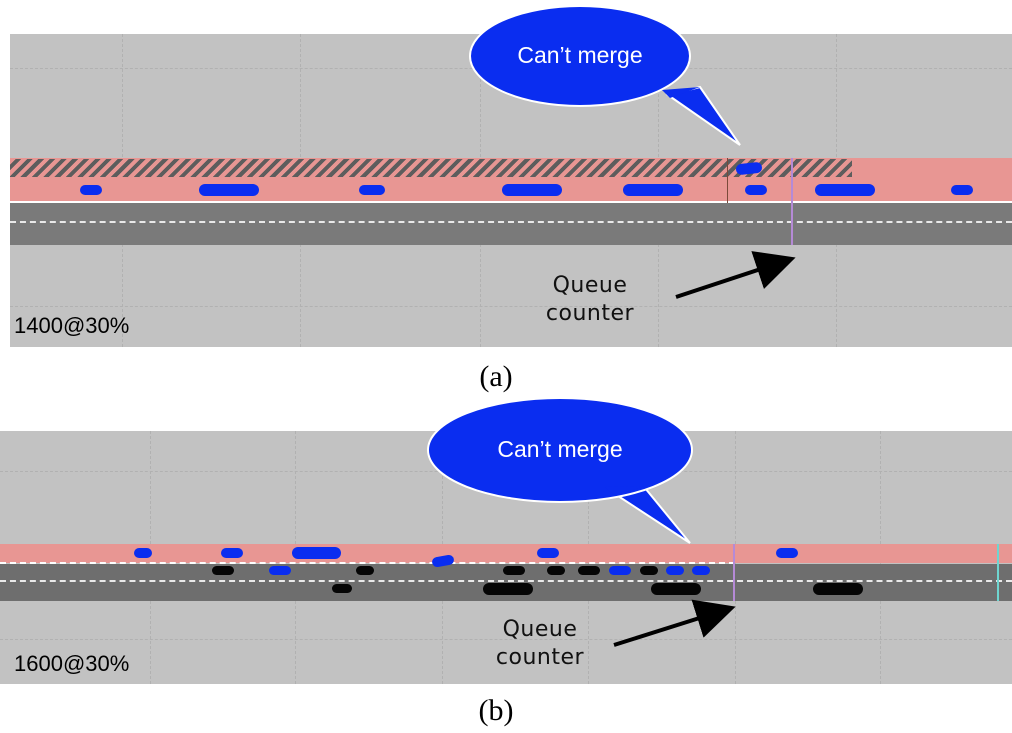  Describe the element at coordinates (727, 180) in the screenshot. I see `merge-point-marker` at that location.